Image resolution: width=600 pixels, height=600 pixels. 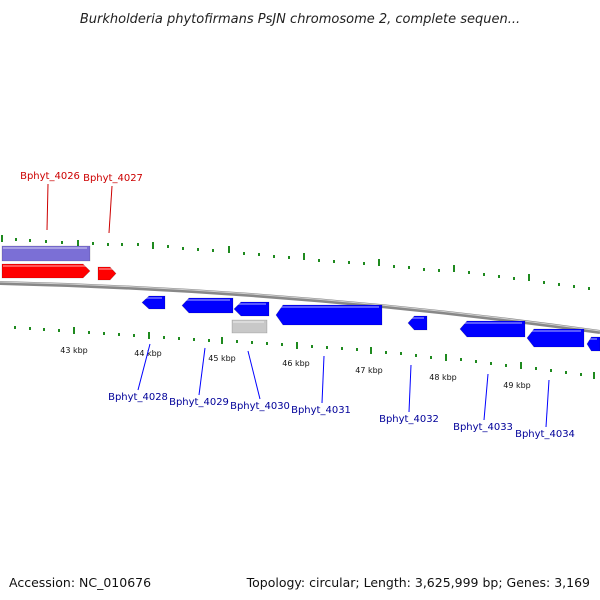 What do you see at coordinates (416, 318) in the screenshot?
I see `gene-bphyt-4032-shine` at bounding box center [416, 318].